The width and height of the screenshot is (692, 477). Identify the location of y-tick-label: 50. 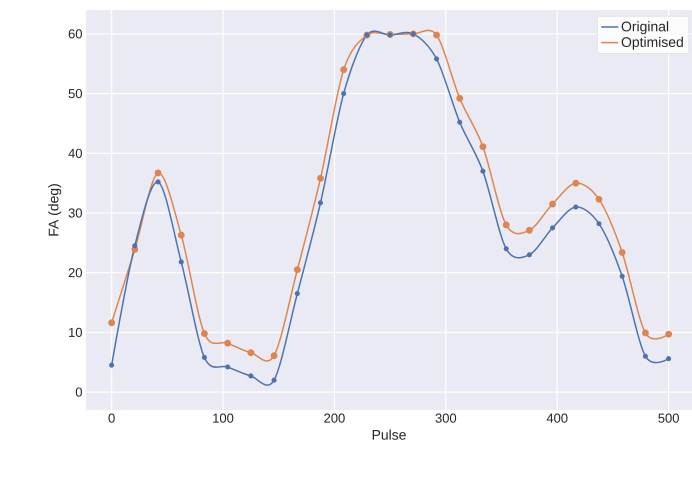
(75, 93).